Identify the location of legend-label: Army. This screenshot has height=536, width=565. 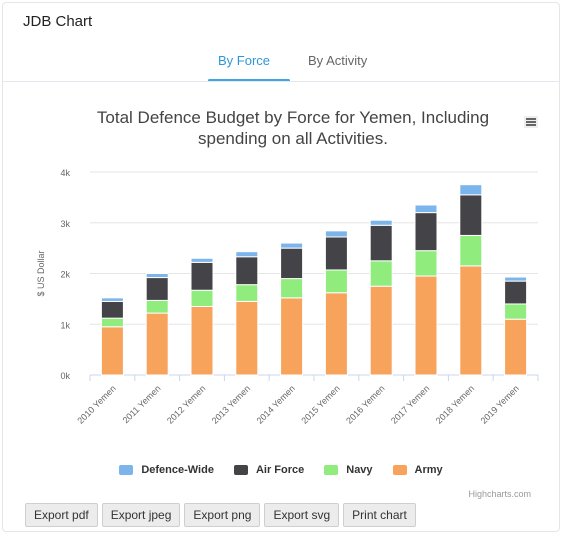
(428, 470).